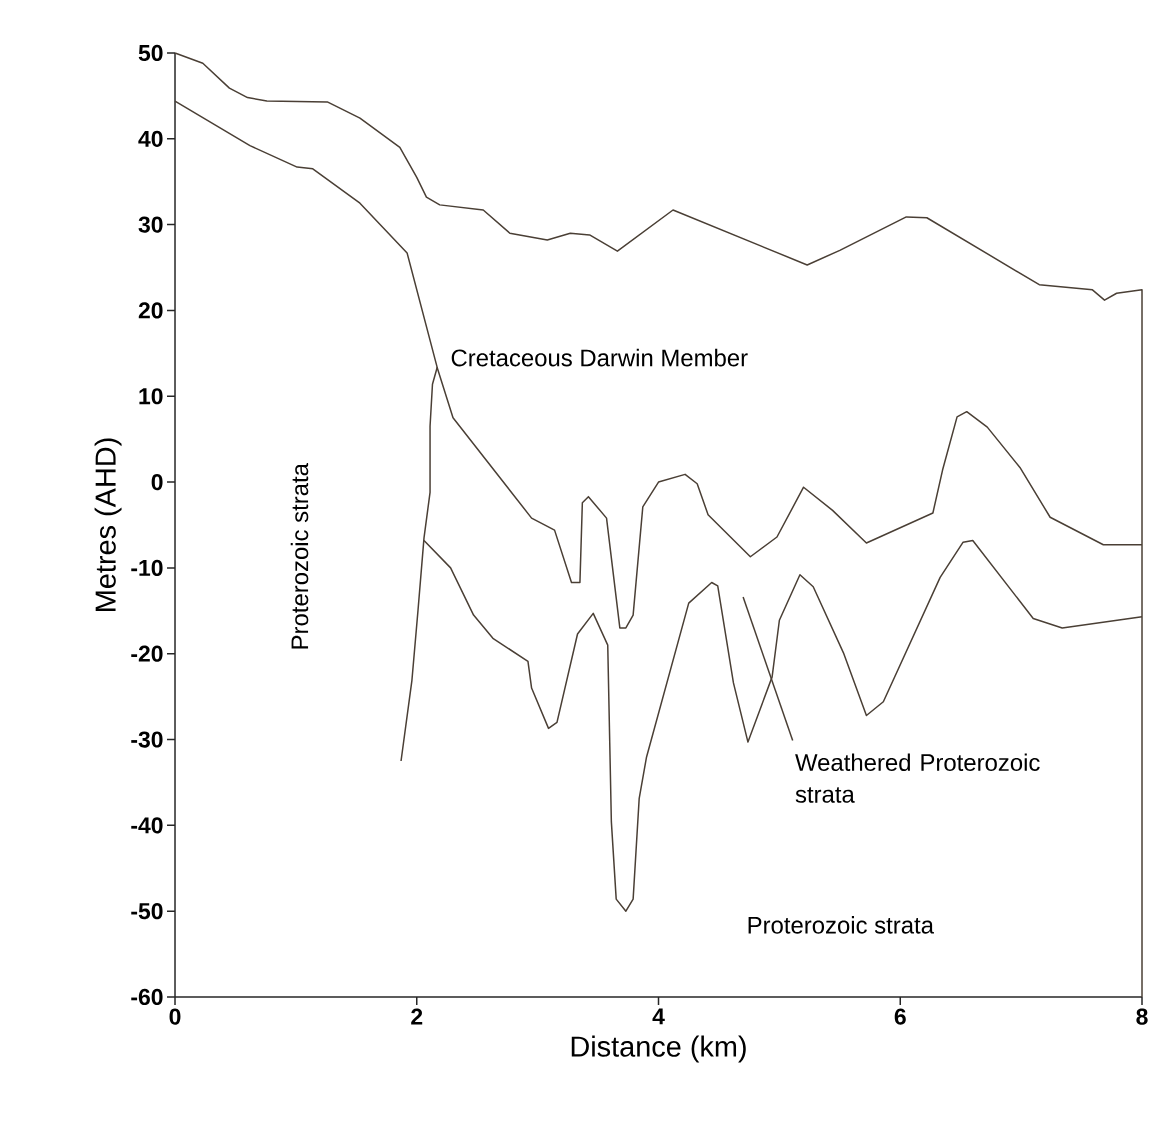  Describe the element at coordinates (147, 825) in the screenshot. I see `y-tick-label: -40` at that location.